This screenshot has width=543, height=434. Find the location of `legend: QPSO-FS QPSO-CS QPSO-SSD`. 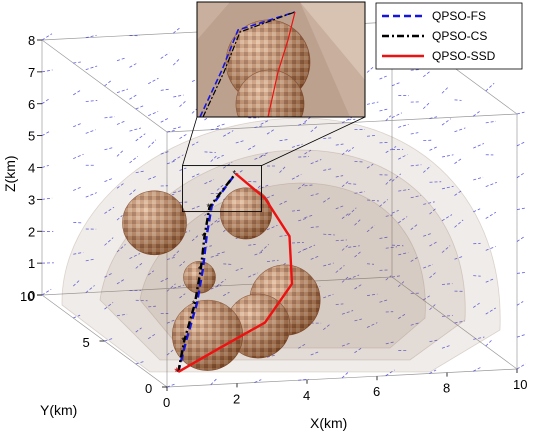

legend: QPSO-FS QPSO-CS QPSO-SSD is located at coordinates (449, 36).